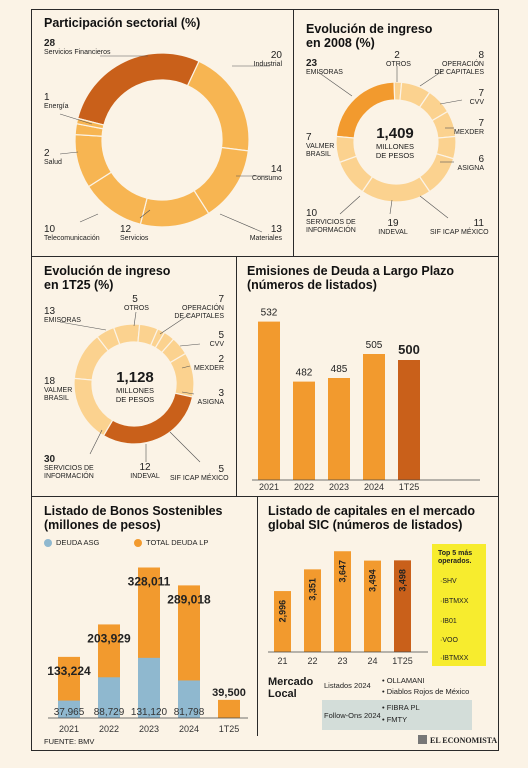 The width and height of the screenshot is (528, 768). I want to click on emisiones-tick-2024: 2024, so click(374, 487).